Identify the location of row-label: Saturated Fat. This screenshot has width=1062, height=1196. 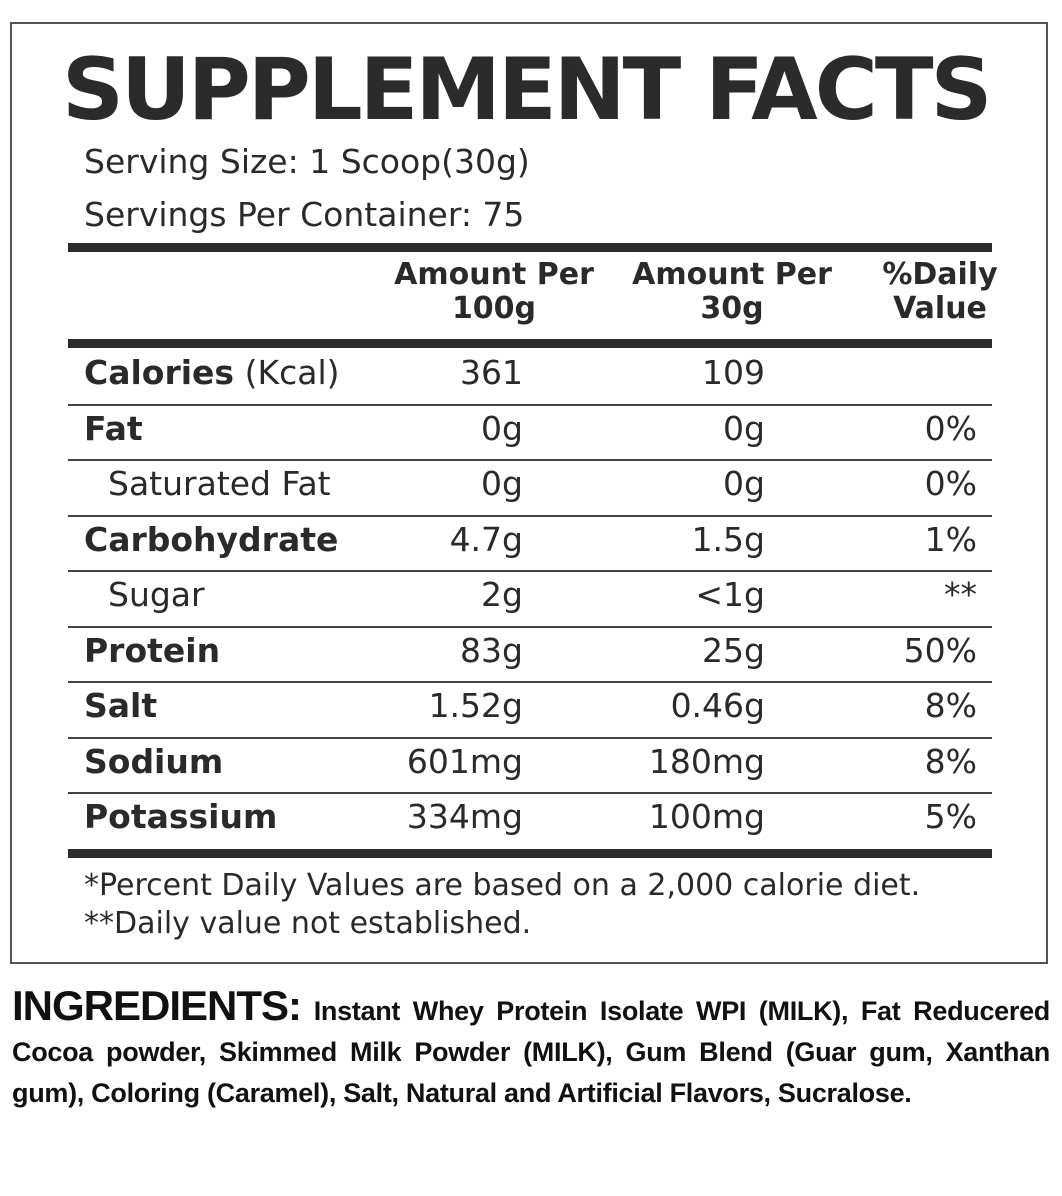
(219, 484).